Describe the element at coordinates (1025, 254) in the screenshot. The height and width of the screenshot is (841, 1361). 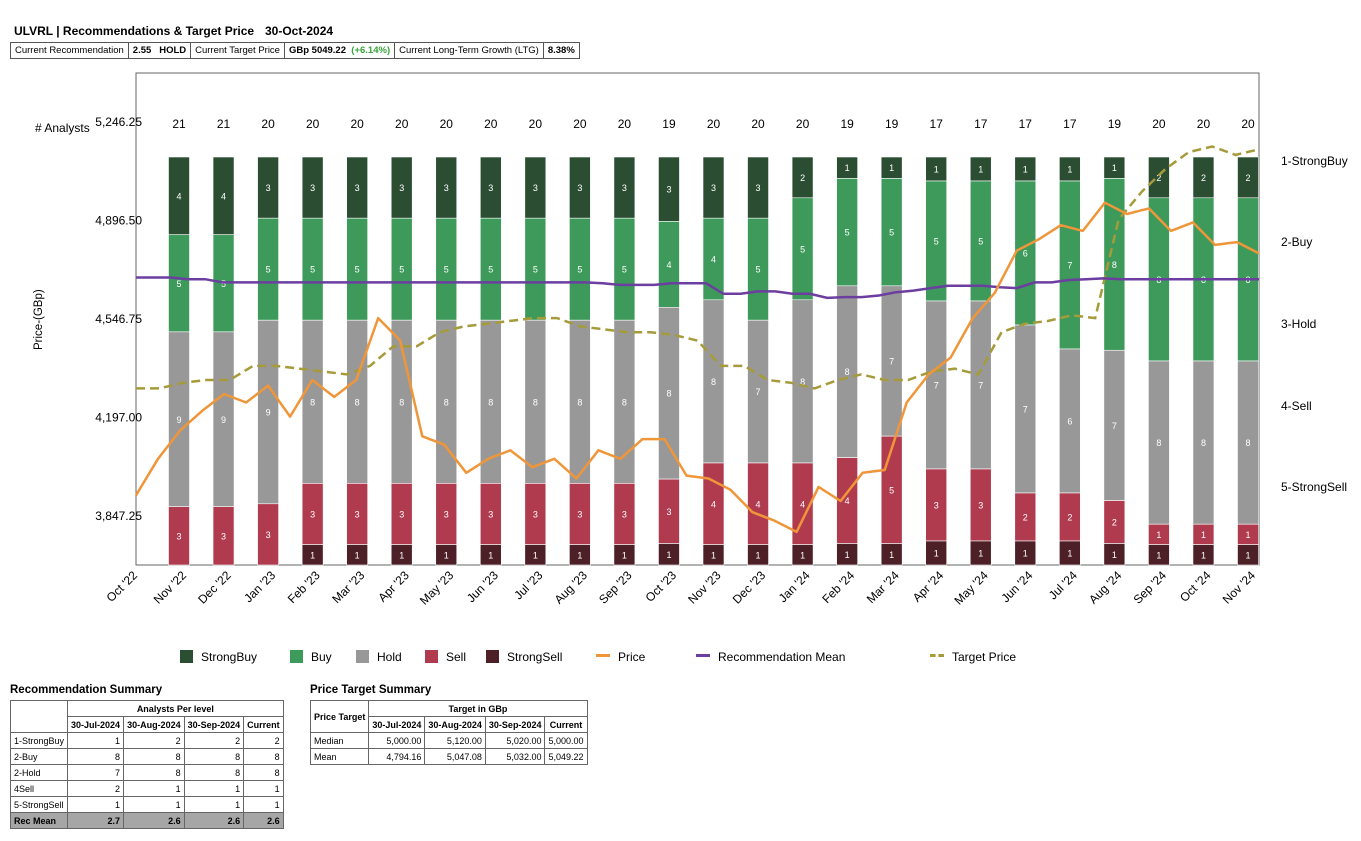
I see `bar-segment-value: 6` at that location.